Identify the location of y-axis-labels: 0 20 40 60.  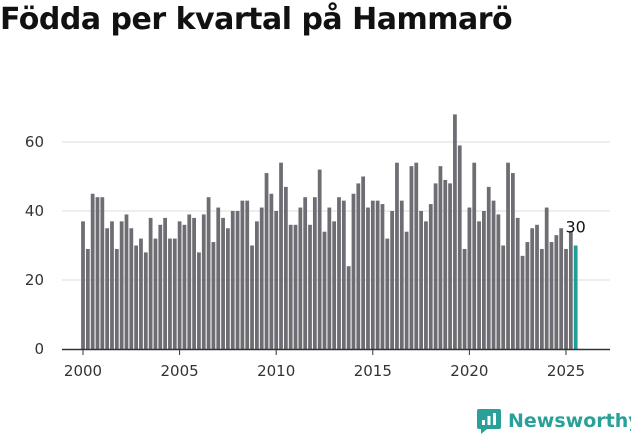
(34, 245).